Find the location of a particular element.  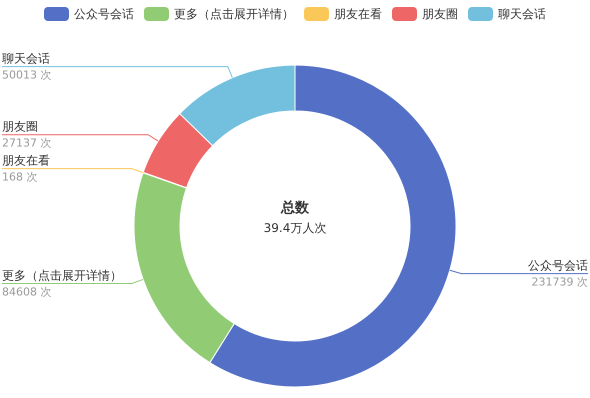

data-label: 168 次 is located at coordinates (20, 177).